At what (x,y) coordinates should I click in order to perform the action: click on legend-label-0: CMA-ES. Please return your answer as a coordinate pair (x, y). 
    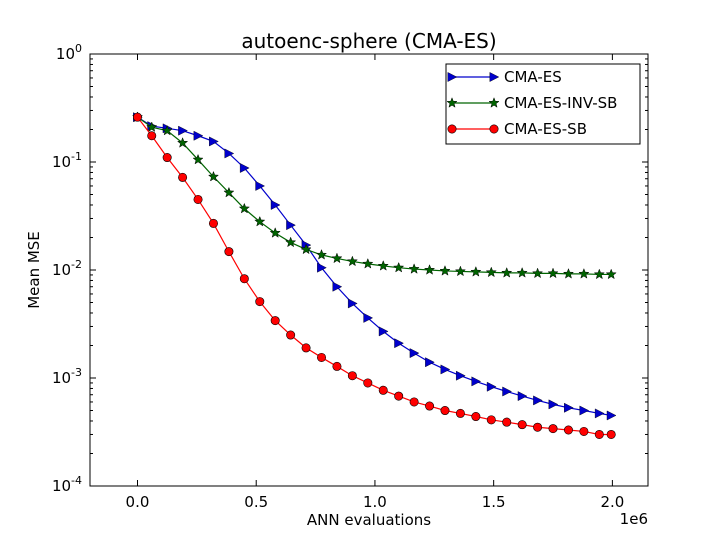
    Looking at the image, I should click on (533, 77).